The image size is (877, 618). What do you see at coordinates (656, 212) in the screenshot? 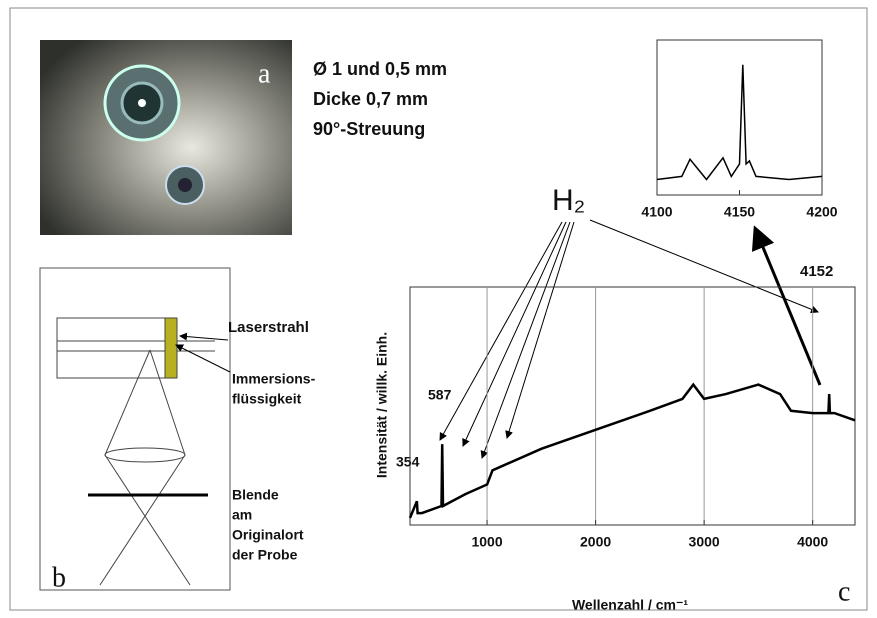
I see `x-tick-label: 4100` at bounding box center [656, 212].